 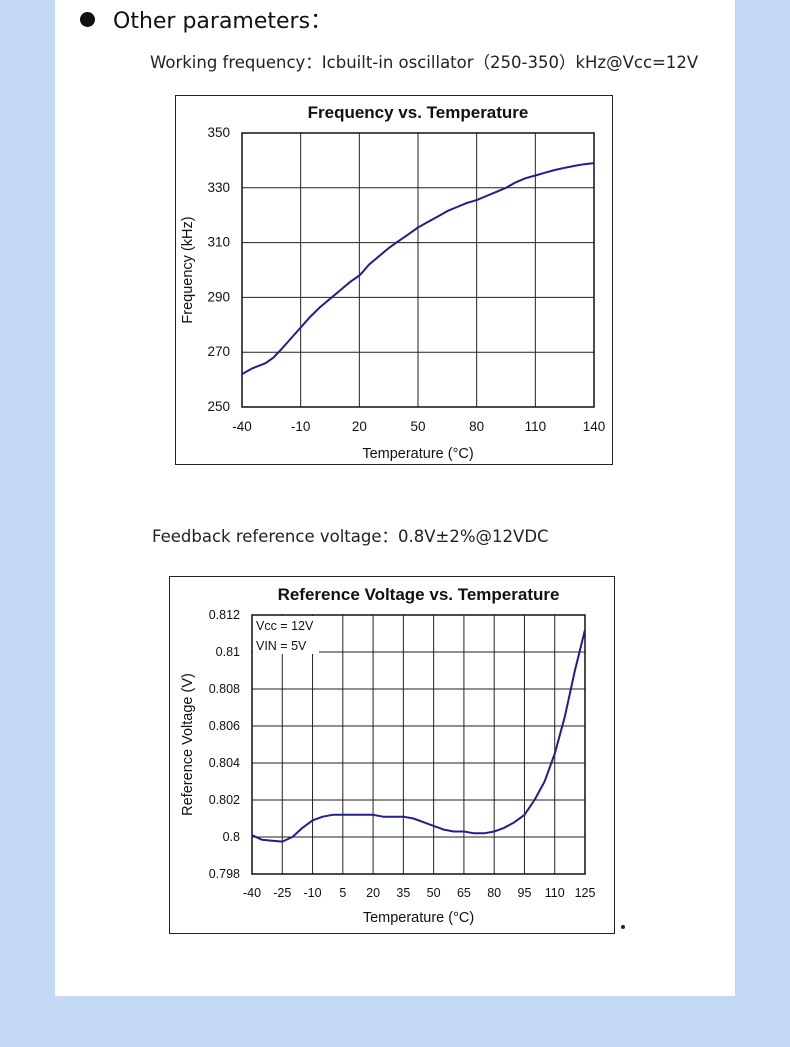 What do you see at coordinates (342, 893) in the screenshot?
I see `reference-voltage-chart-x-tick-label: 5` at bounding box center [342, 893].